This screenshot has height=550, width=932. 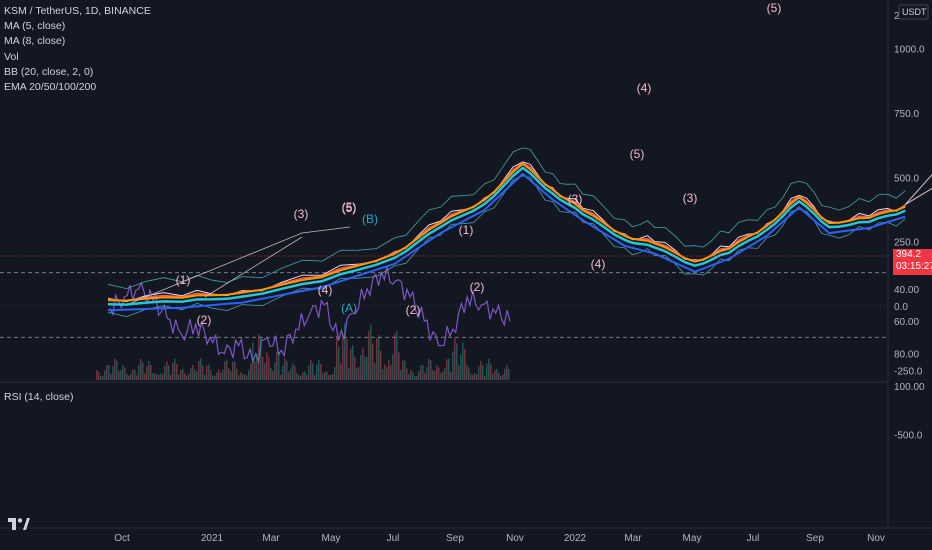 I want to click on price-tick-label: 250.0, so click(x=906, y=243).